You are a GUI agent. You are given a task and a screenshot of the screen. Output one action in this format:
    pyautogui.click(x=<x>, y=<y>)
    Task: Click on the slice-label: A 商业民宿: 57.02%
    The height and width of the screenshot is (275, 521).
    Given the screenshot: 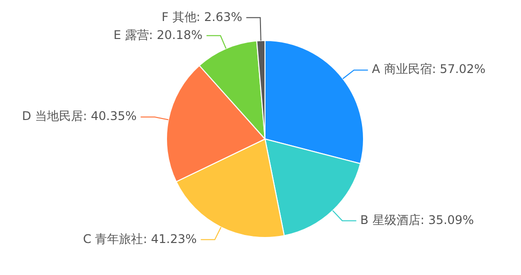 What is the action you would take?
    pyautogui.click(x=429, y=69)
    